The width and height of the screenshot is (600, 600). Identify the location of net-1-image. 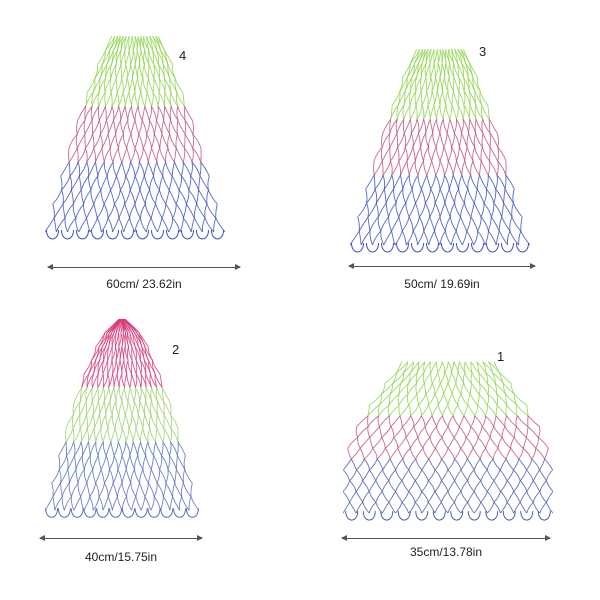
(448, 441).